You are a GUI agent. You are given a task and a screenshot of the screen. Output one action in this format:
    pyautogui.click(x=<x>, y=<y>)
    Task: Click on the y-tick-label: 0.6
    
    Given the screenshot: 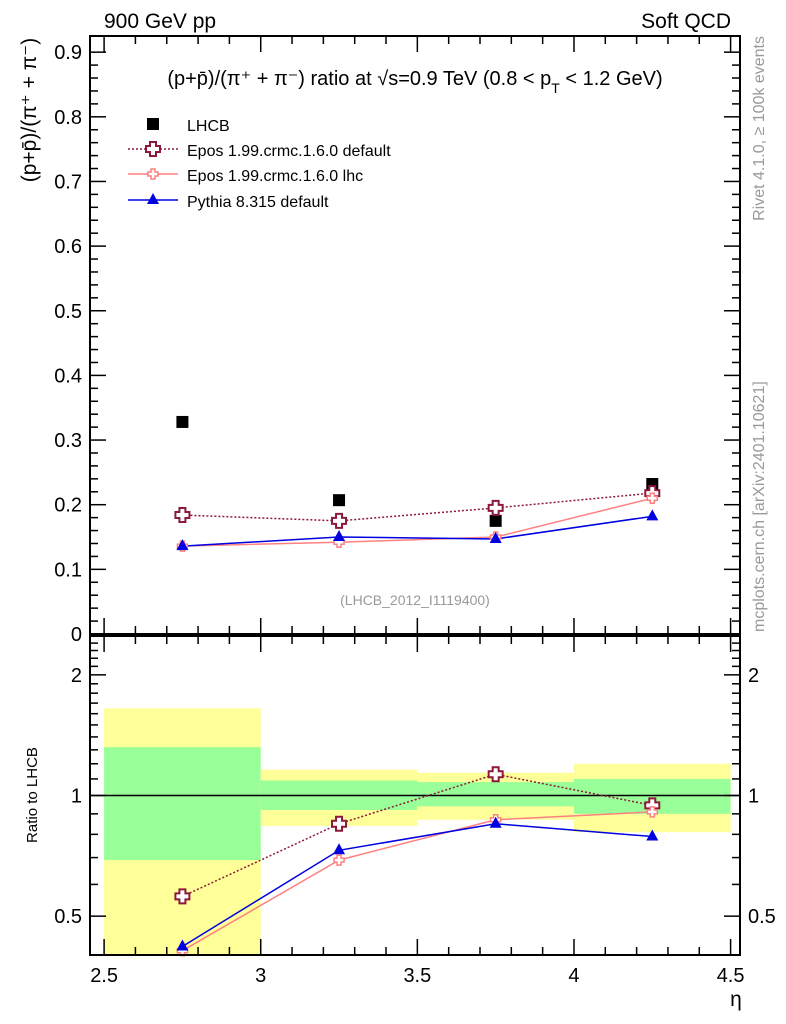 What is the action you would take?
    pyautogui.click(x=68, y=247)
    